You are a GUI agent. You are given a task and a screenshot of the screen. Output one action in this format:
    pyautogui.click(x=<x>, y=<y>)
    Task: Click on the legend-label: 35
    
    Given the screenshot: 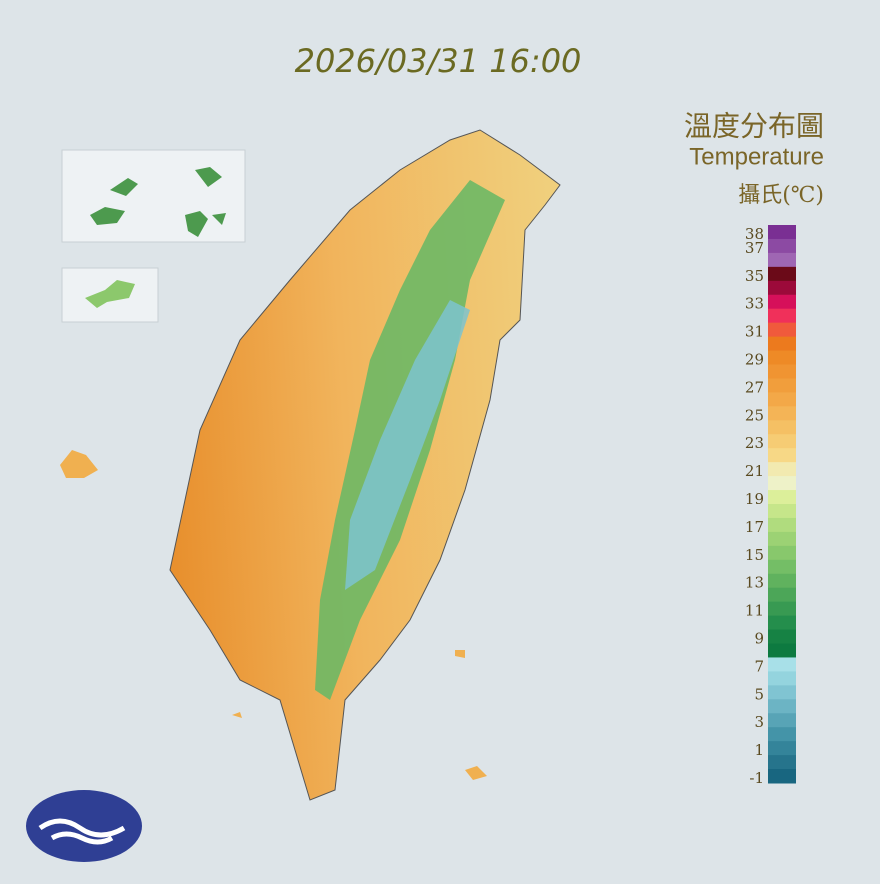 What is the action you would take?
    pyautogui.click(x=754, y=276)
    